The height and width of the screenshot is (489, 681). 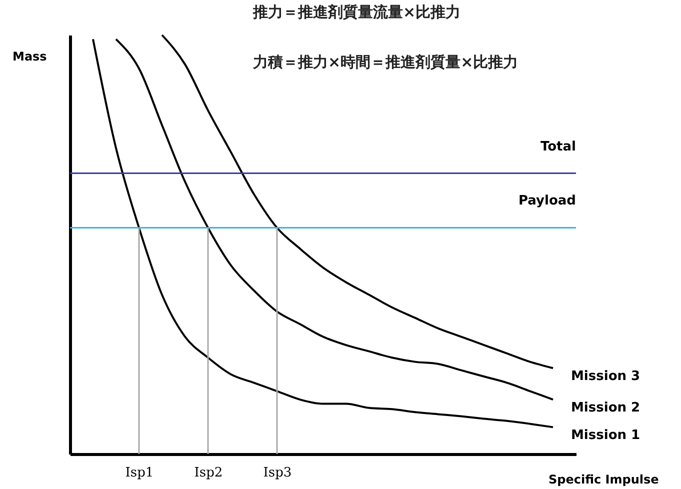 What do you see at coordinates (356, 12) in the screenshot?
I see `text: 推力＝推進剤質量流量×比推力` at bounding box center [356, 12].